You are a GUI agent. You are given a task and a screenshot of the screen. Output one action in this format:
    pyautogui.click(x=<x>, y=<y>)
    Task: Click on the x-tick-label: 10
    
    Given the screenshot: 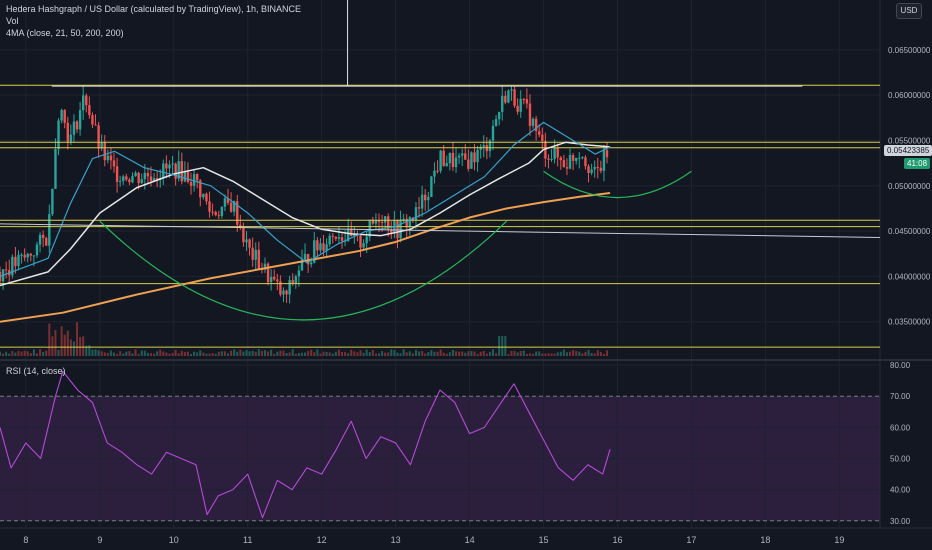 What is the action you would take?
    pyautogui.click(x=174, y=540)
    